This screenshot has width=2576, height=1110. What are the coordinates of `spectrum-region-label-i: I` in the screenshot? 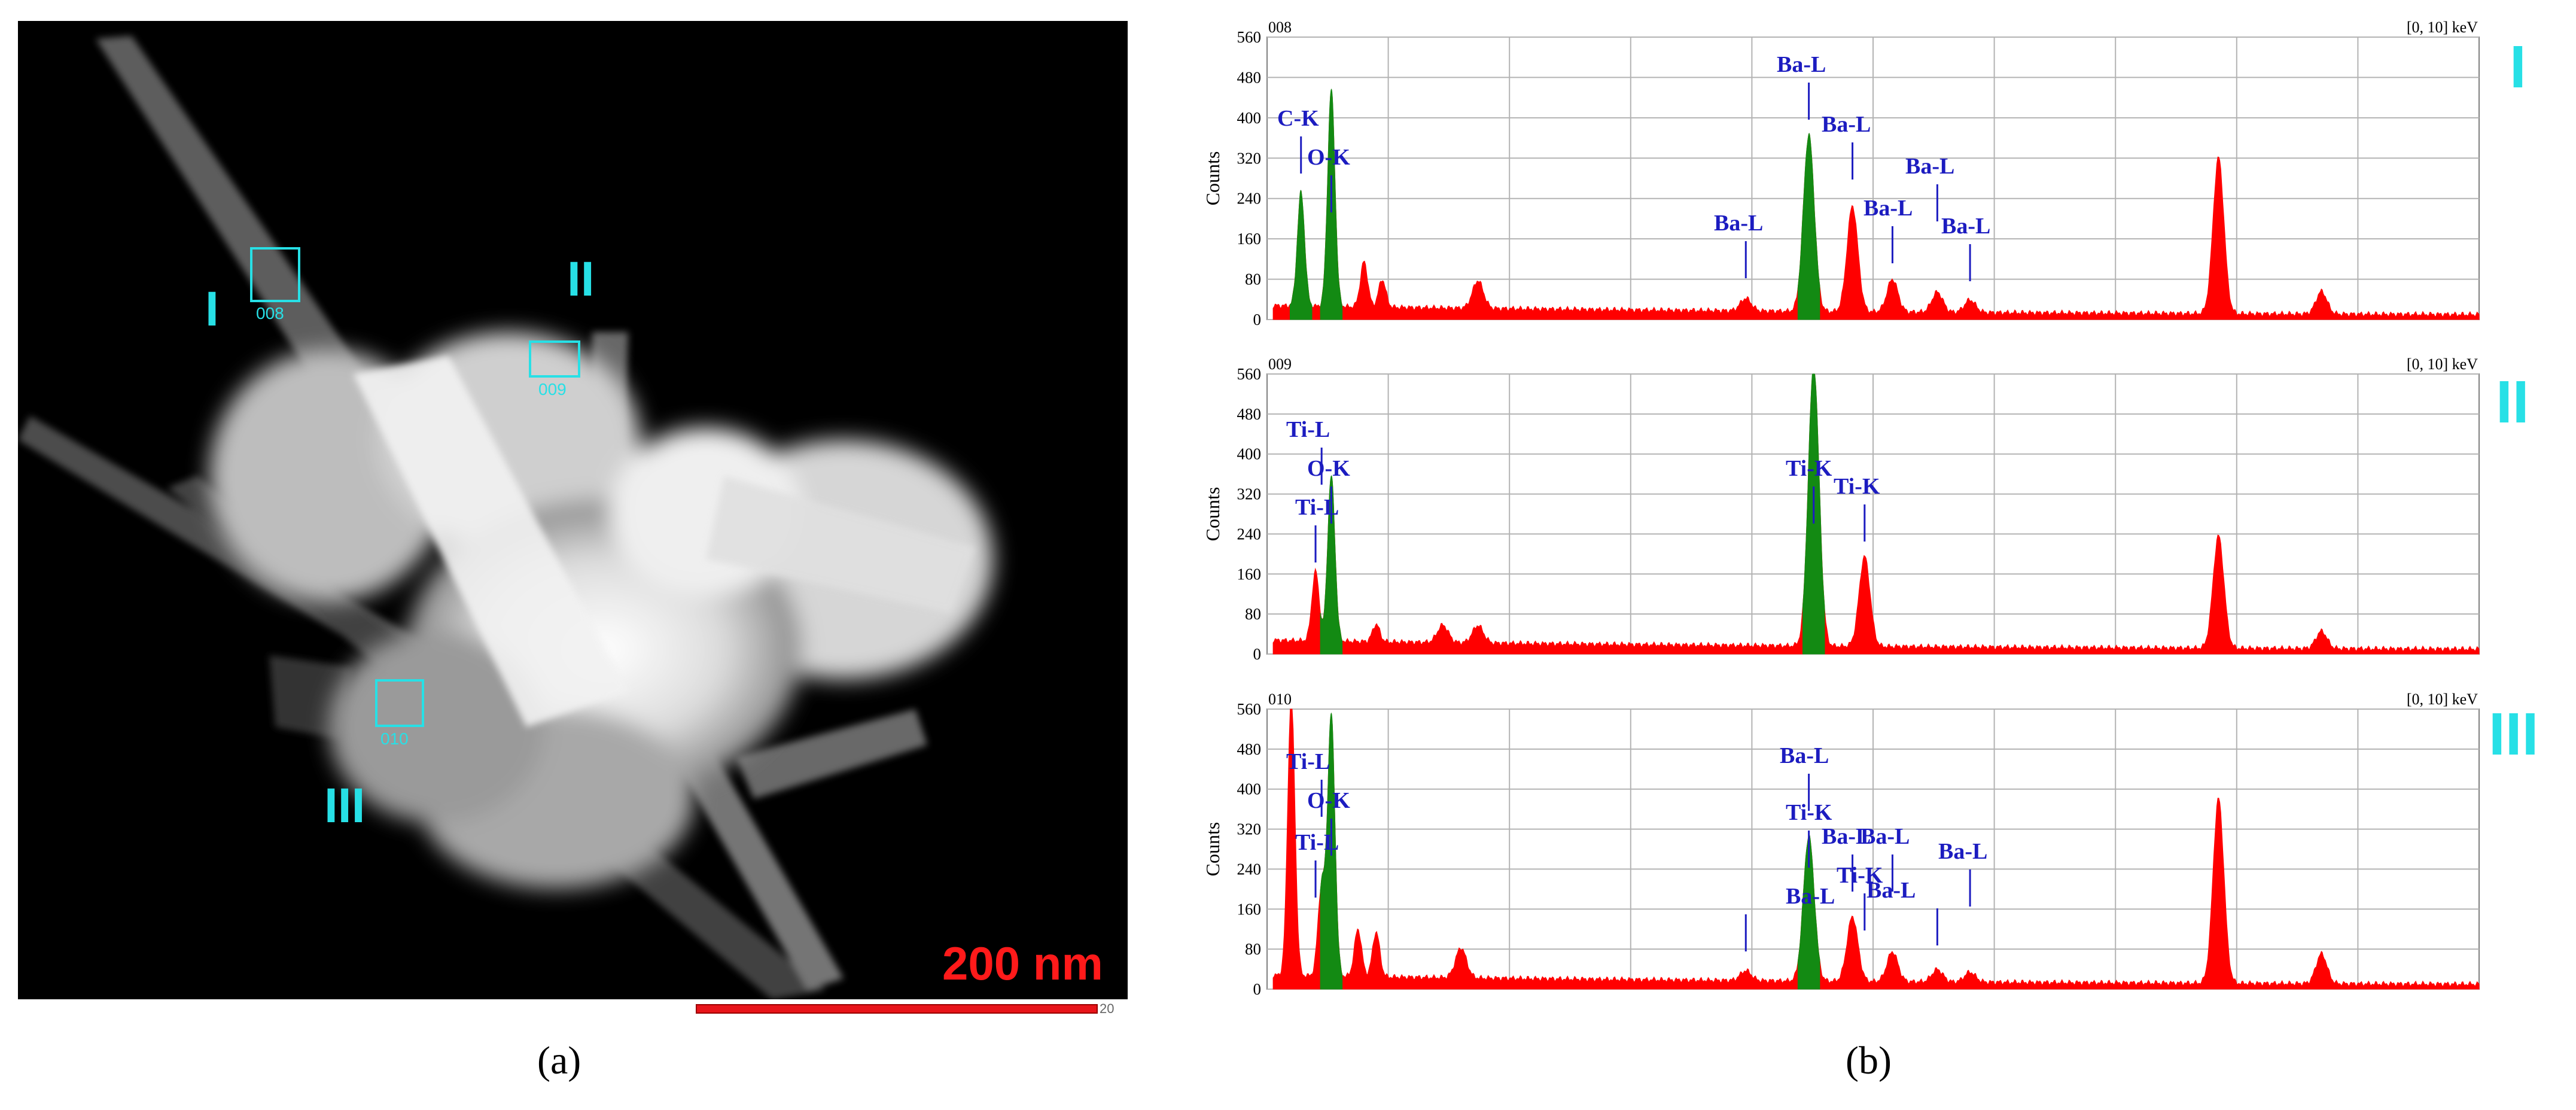 It's located at (2518, 67).